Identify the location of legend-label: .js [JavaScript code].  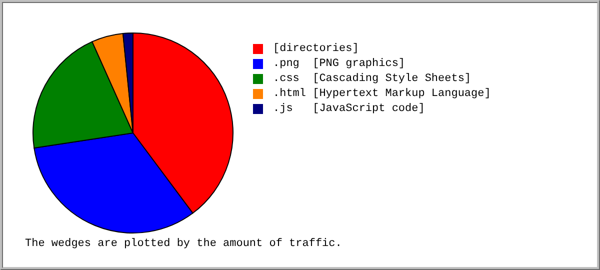
(349, 108).